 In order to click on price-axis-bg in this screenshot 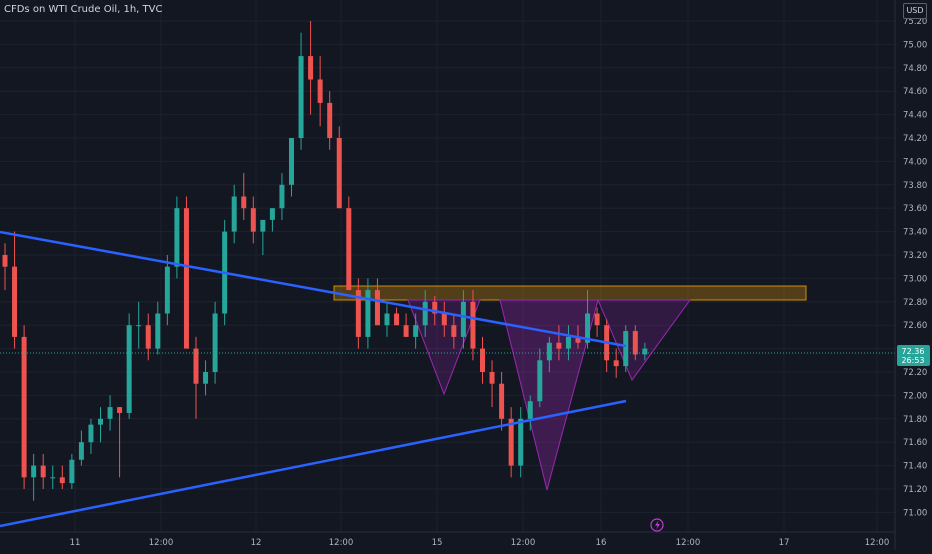, I will do `click(913, 275)`.